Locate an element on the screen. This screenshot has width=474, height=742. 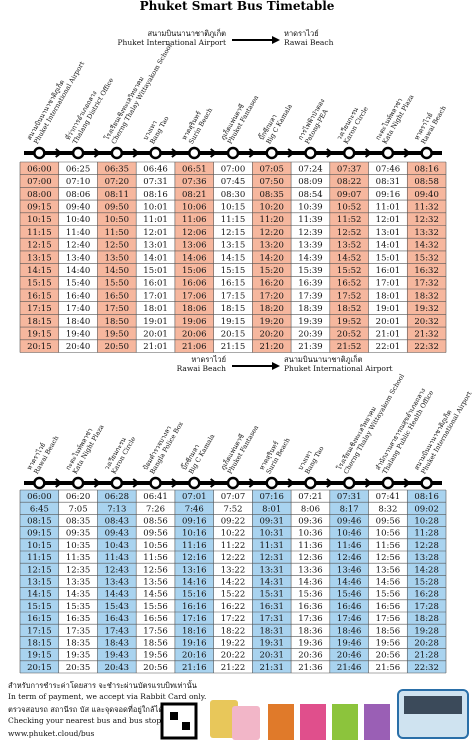
time-cell: 10:28 is located at coordinates (426, 522).